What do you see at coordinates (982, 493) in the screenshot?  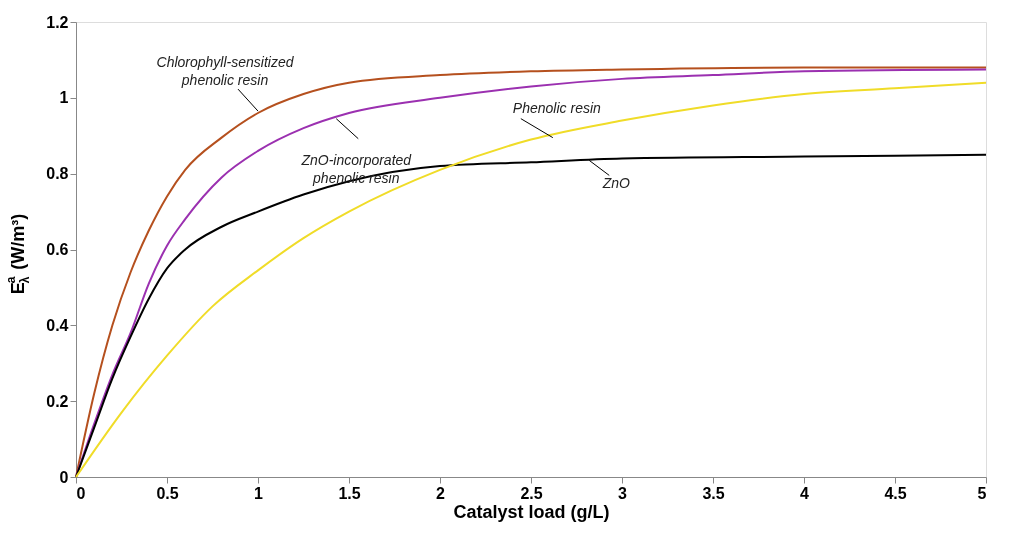 I see `x-tick-label: 5` at bounding box center [982, 493].